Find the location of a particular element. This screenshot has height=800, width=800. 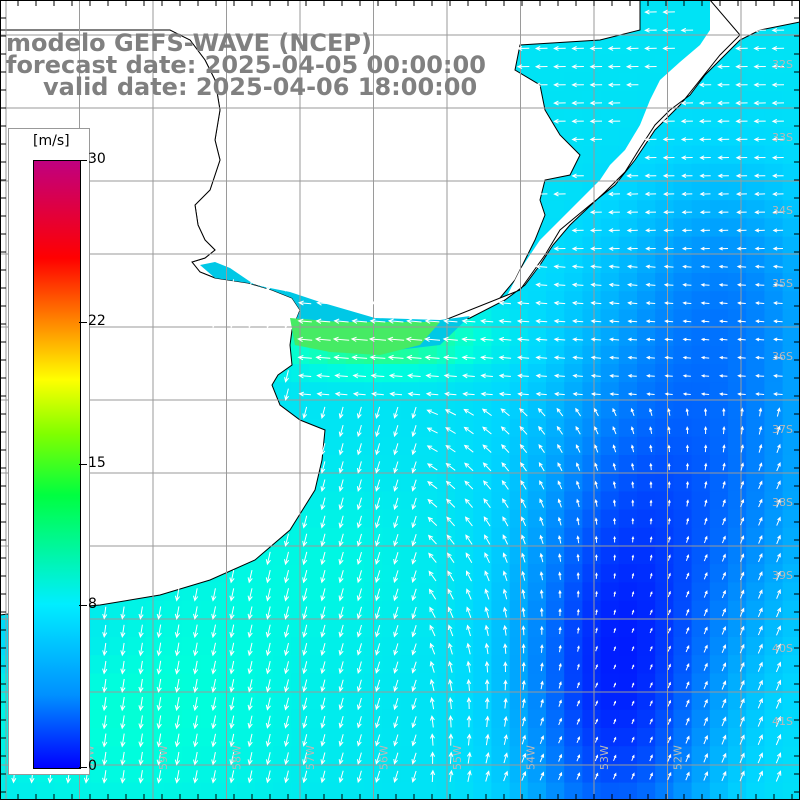

colorbar-tick is located at coordinates (83, 464).